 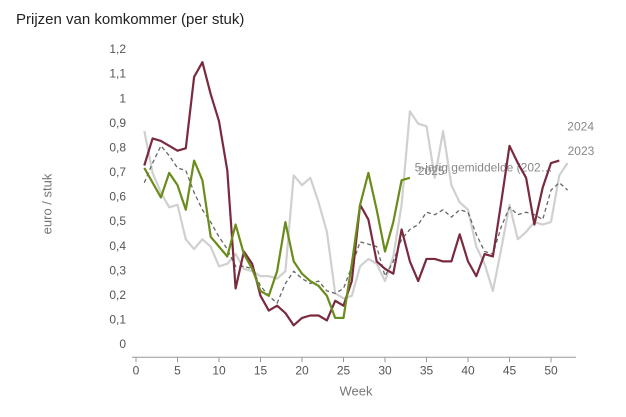 What do you see at coordinates (117, 74) in the screenshot?
I see `y-tick-label: 1,1` at bounding box center [117, 74].